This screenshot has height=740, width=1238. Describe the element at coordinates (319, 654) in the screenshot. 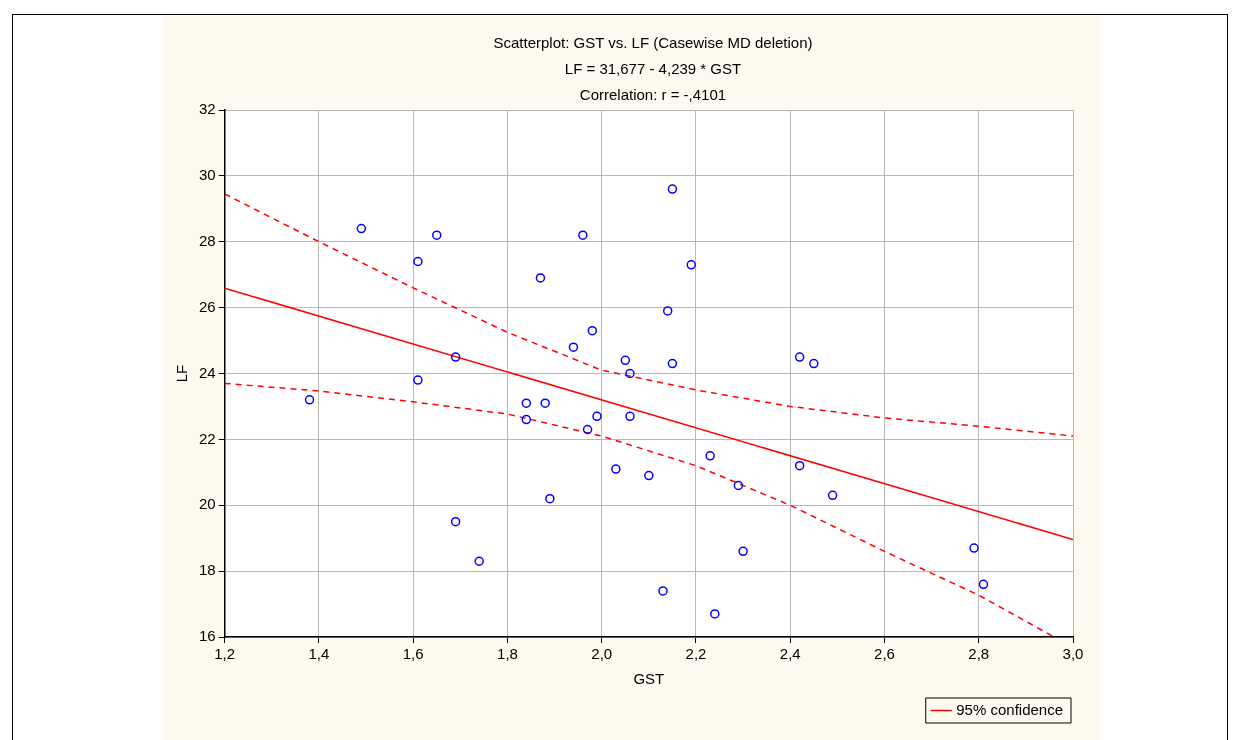

I see `x-tick-label: 1,4` at that location.